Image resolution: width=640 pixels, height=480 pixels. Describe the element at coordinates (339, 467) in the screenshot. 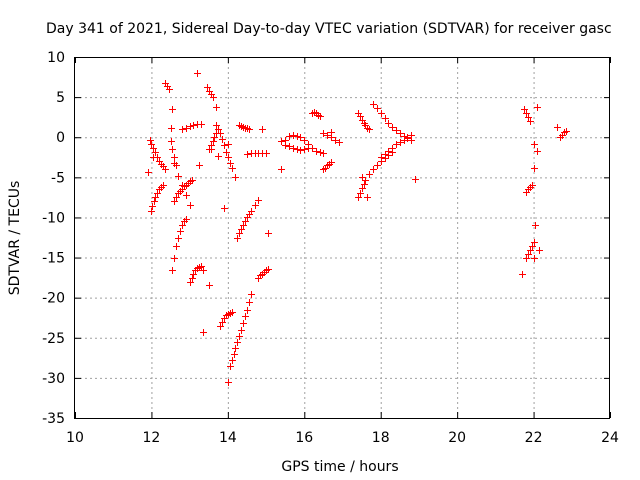

I see `x-axis-label: GPS time / hours` at that location.